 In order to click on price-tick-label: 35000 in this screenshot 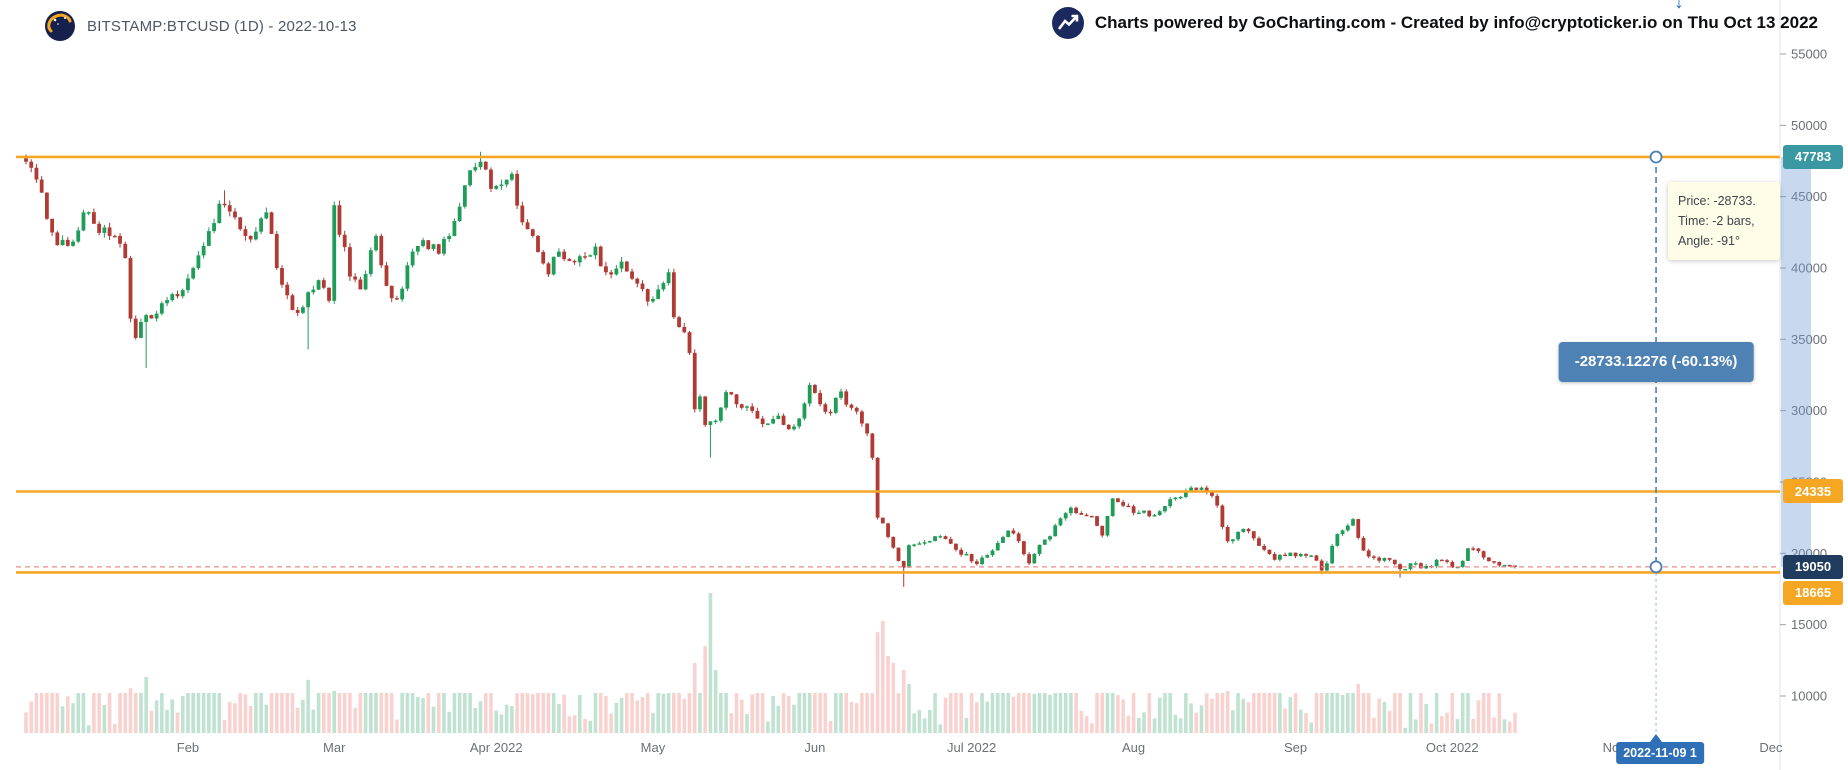, I will do `click(1809, 339)`.